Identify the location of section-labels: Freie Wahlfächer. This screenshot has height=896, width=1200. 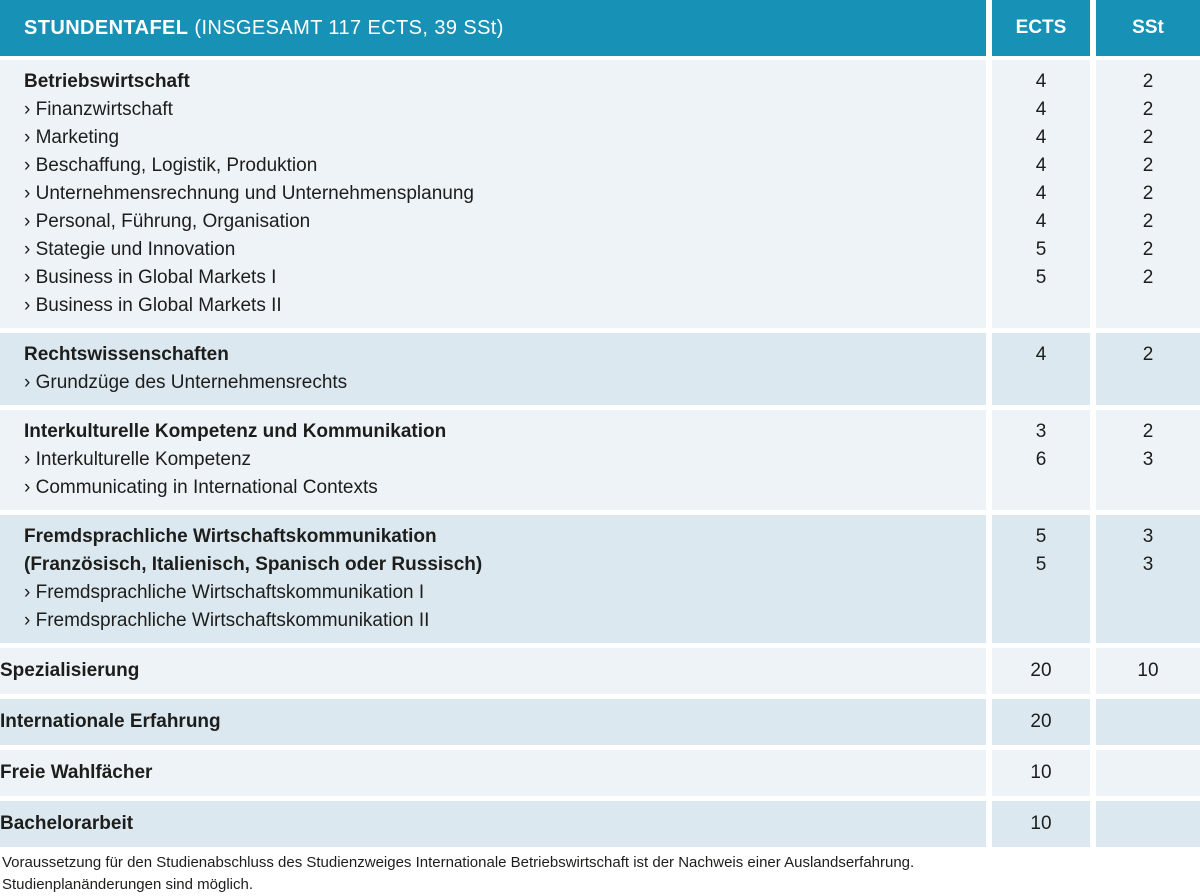
(493, 773).